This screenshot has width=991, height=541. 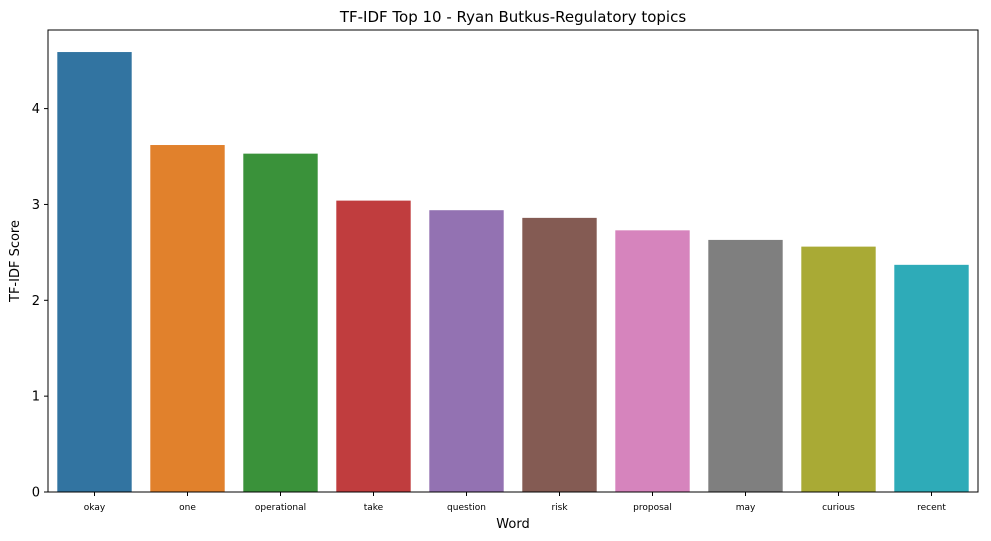 What do you see at coordinates (746, 508) in the screenshot?
I see `x-tick-label: may` at bounding box center [746, 508].